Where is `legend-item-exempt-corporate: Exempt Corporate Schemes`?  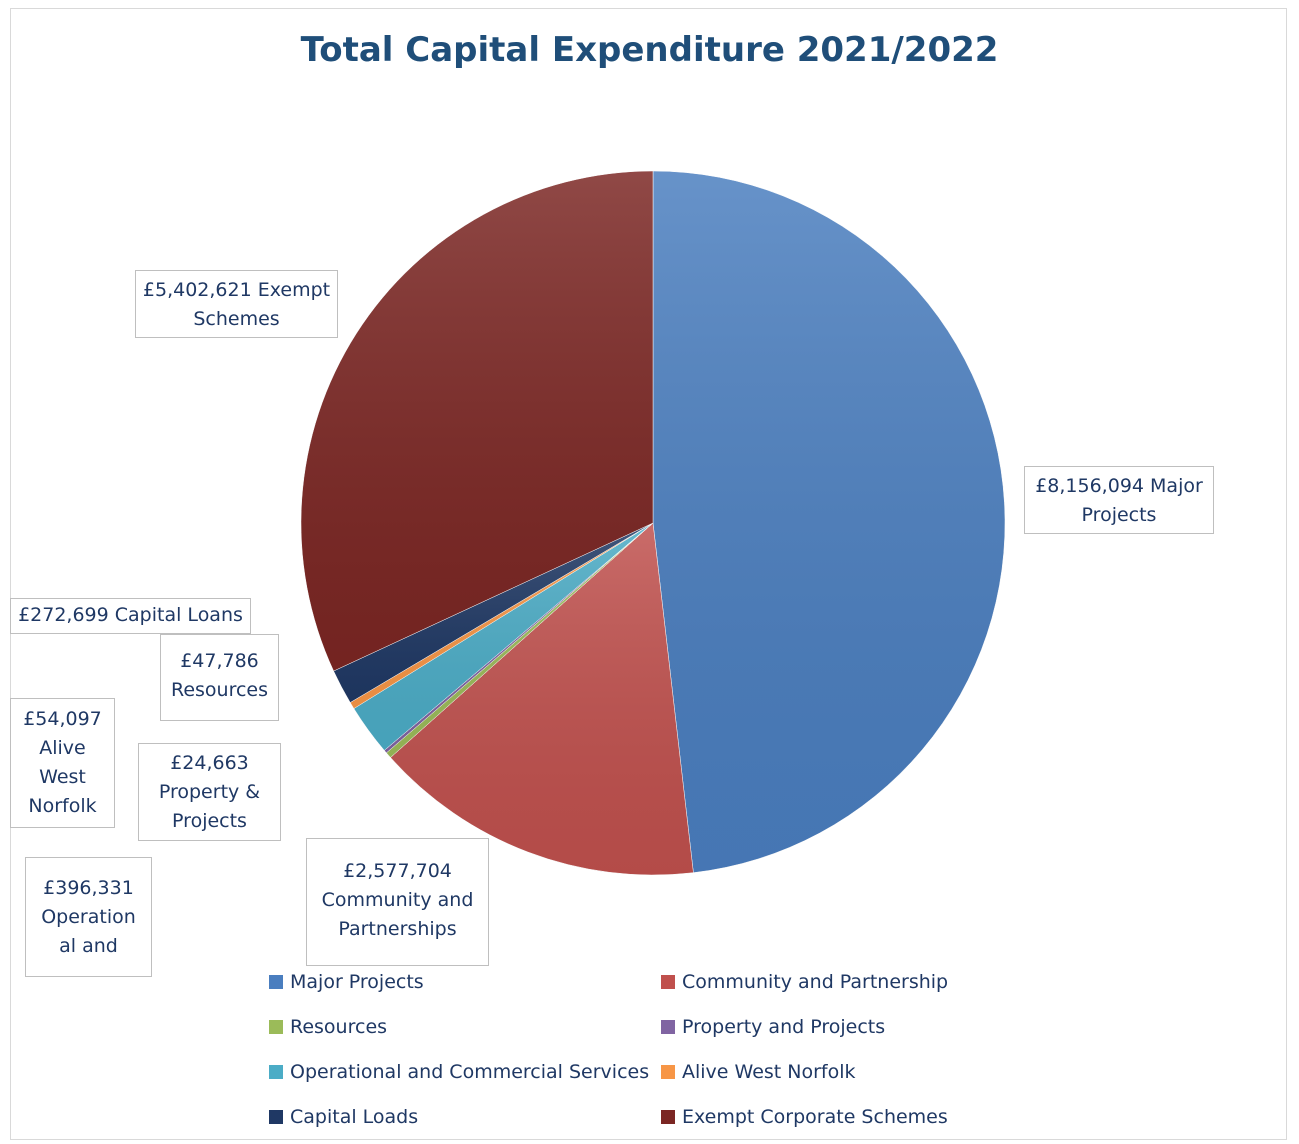
legend-item-exempt-corporate: Exempt Corporate Schemes is located at coordinates (804, 1117).